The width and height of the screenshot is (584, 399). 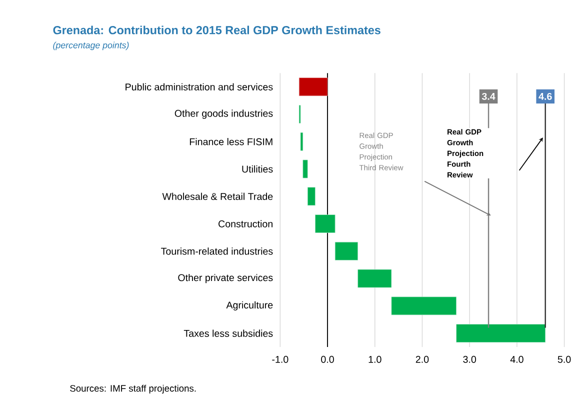 What do you see at coordinates (327, 360) in the screenshot?
I see `x-tick-label: 0.0` at bounding box center [327, 360].